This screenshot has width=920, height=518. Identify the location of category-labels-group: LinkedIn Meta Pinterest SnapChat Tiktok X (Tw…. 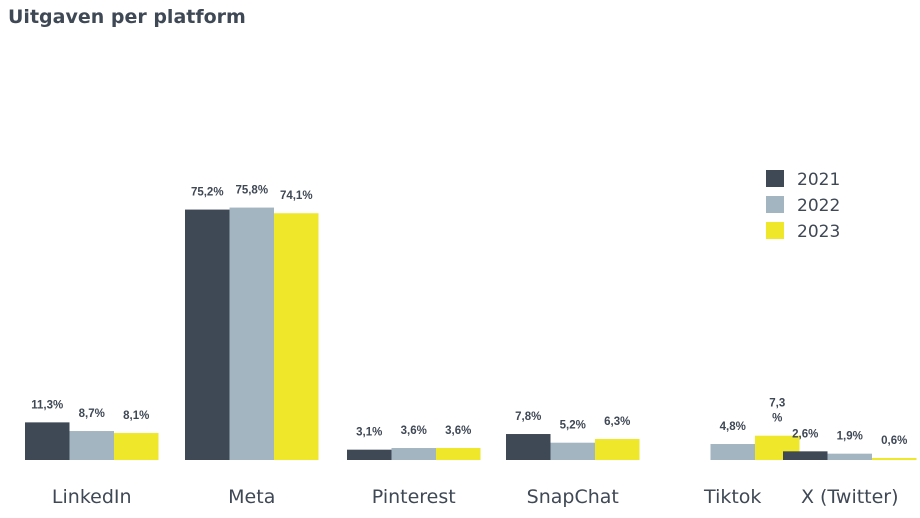
(475, 497).